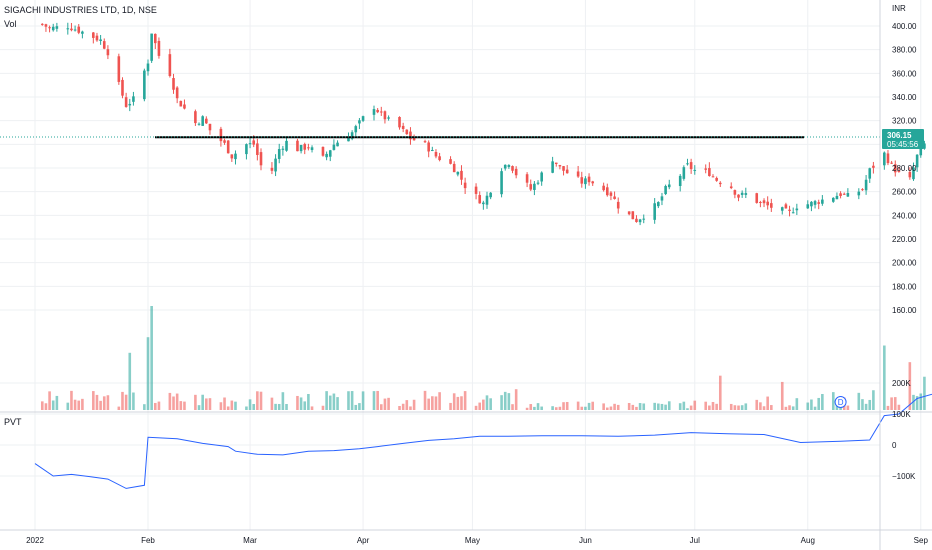 This screenshot has width=932, height=550. What do you see at coordinates (10, 24) in the screenshot?
I see `volume-label: Vol` at bounding box center [10, 24].